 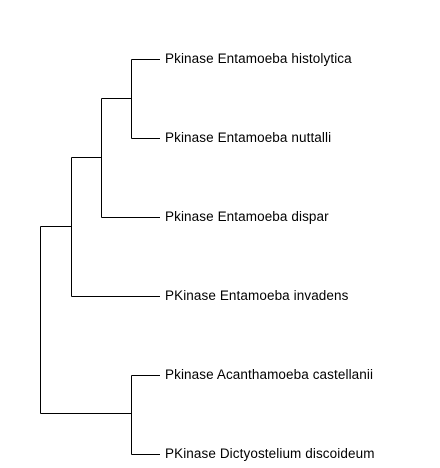 I want to click on leaf-label-nuttalli: Pkinase Entamoeba nuttalli, so click(x=248, y=137).